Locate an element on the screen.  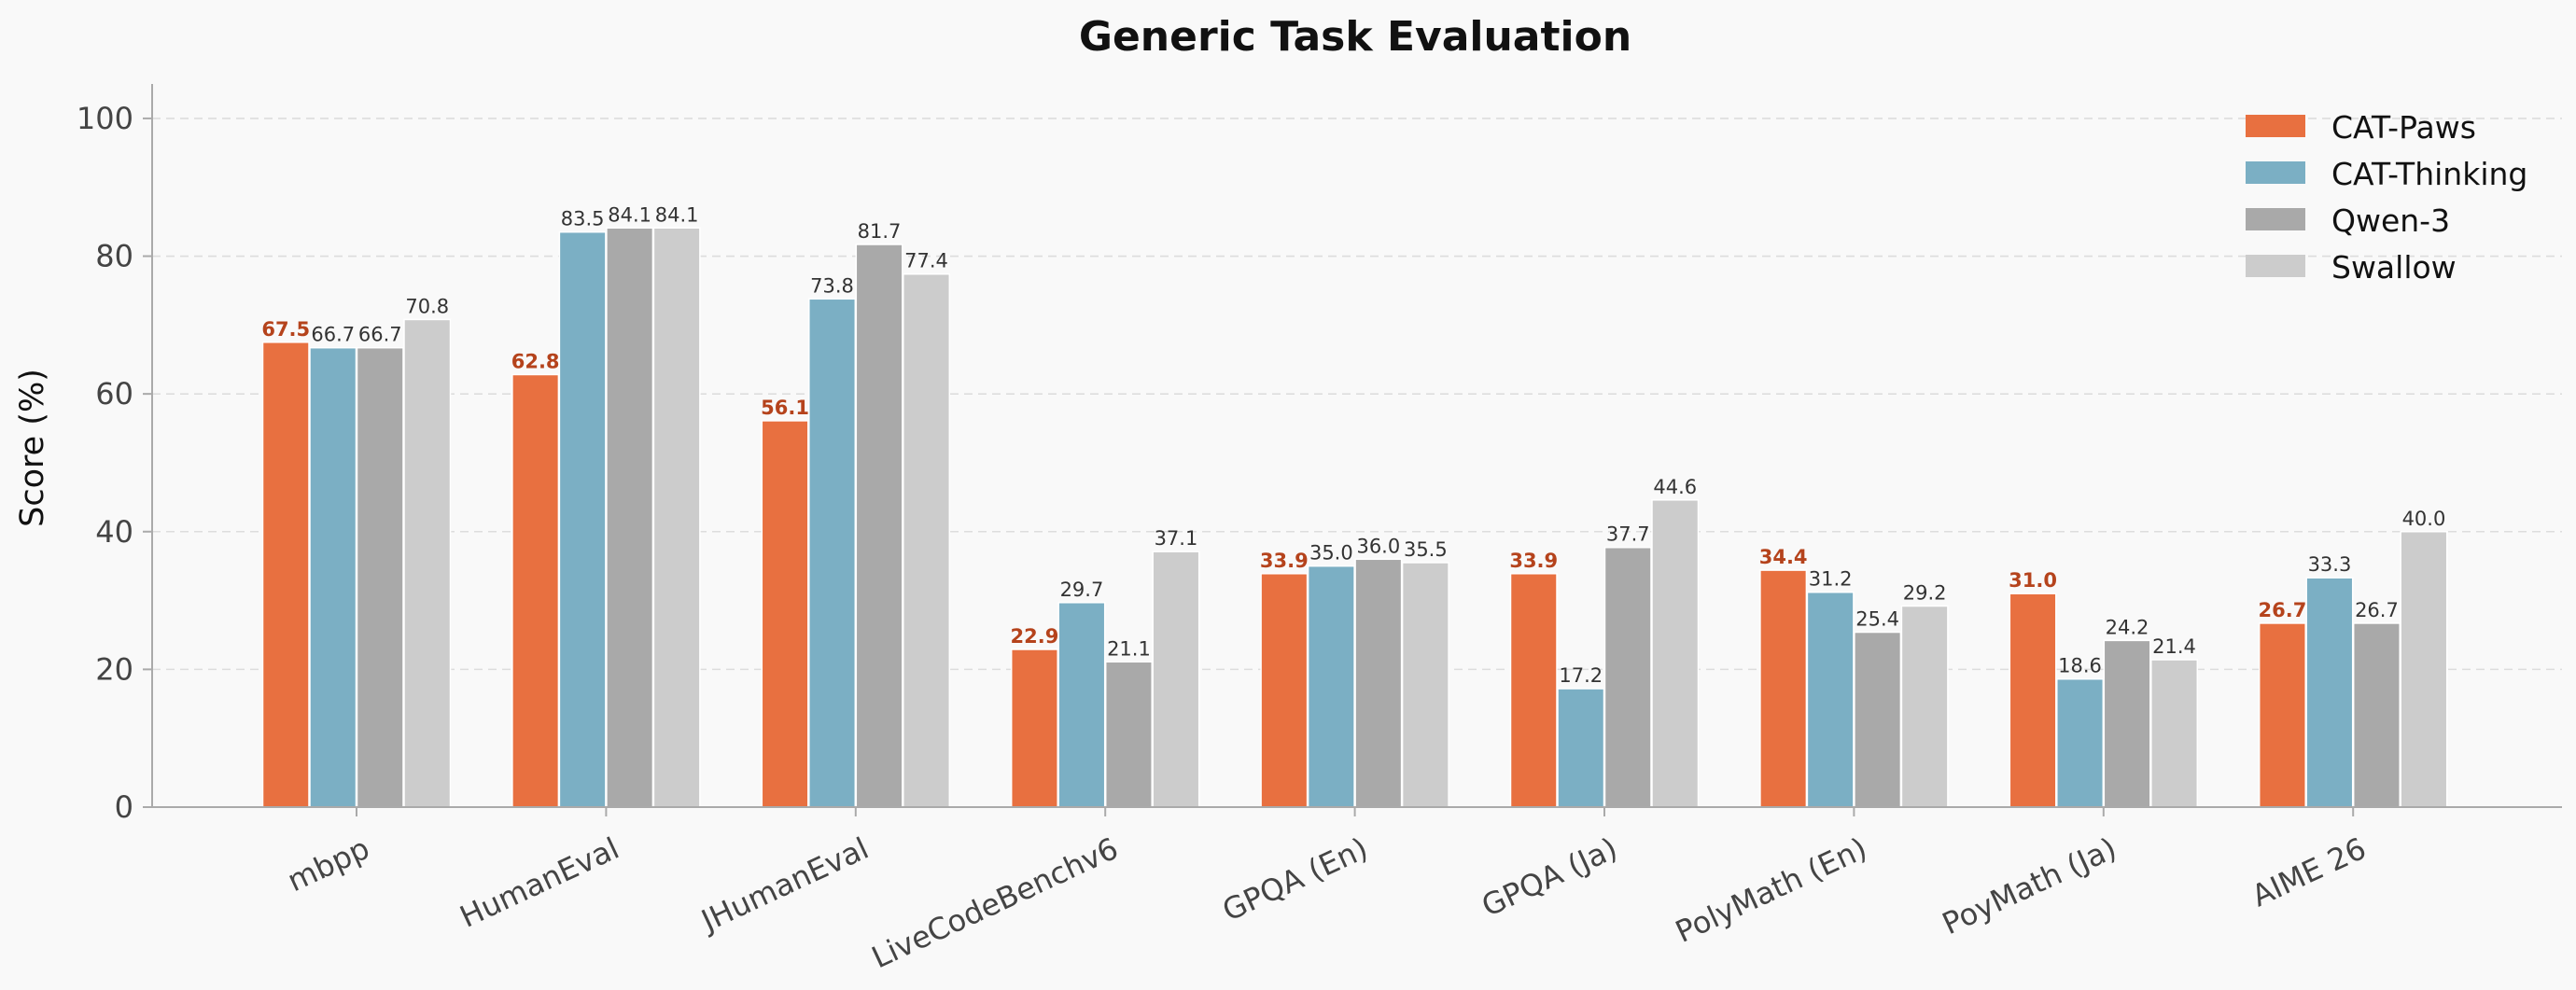
legend: CAT-Paws CAT-Thinking Qwen-3 Swallow is located at coordinates (2386, 197).